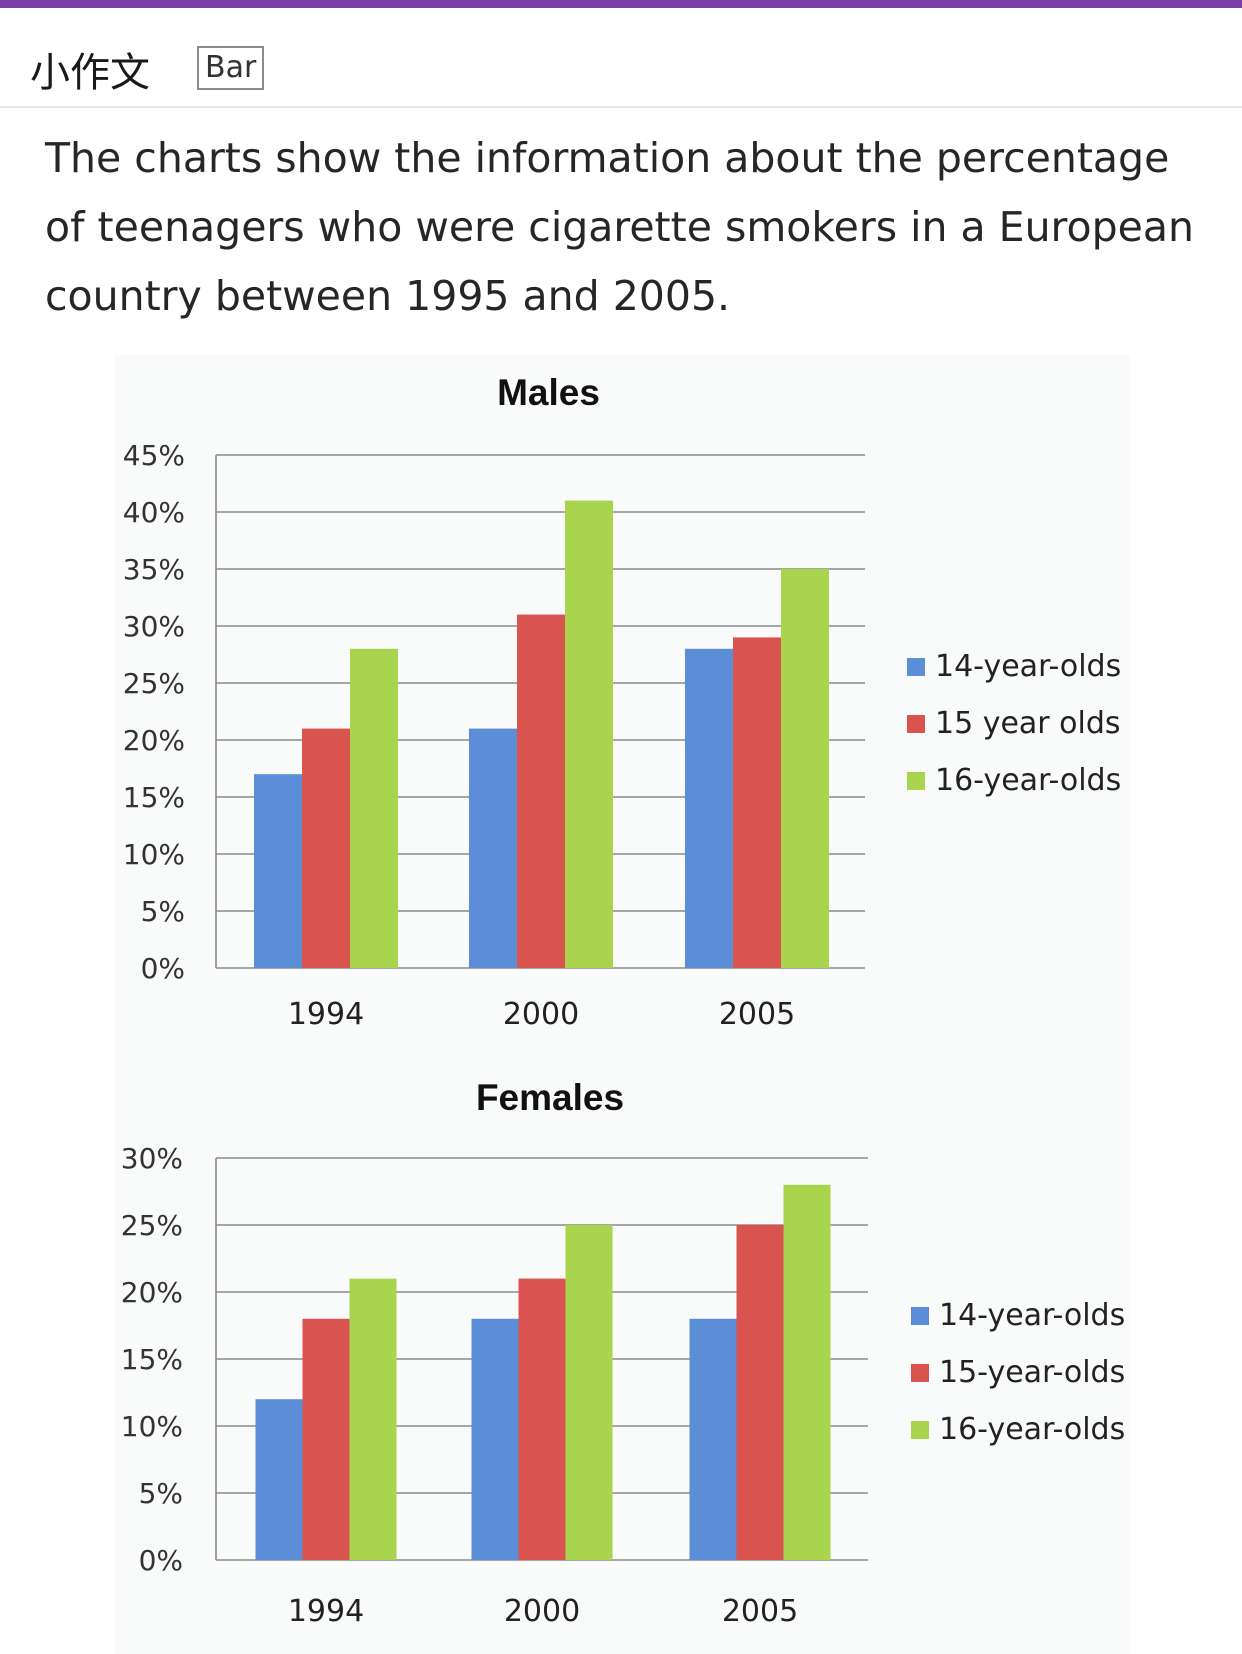  Describe the element at coordinates (550, 1097) in the screenshot. I see `chart-title: Females` at that location.